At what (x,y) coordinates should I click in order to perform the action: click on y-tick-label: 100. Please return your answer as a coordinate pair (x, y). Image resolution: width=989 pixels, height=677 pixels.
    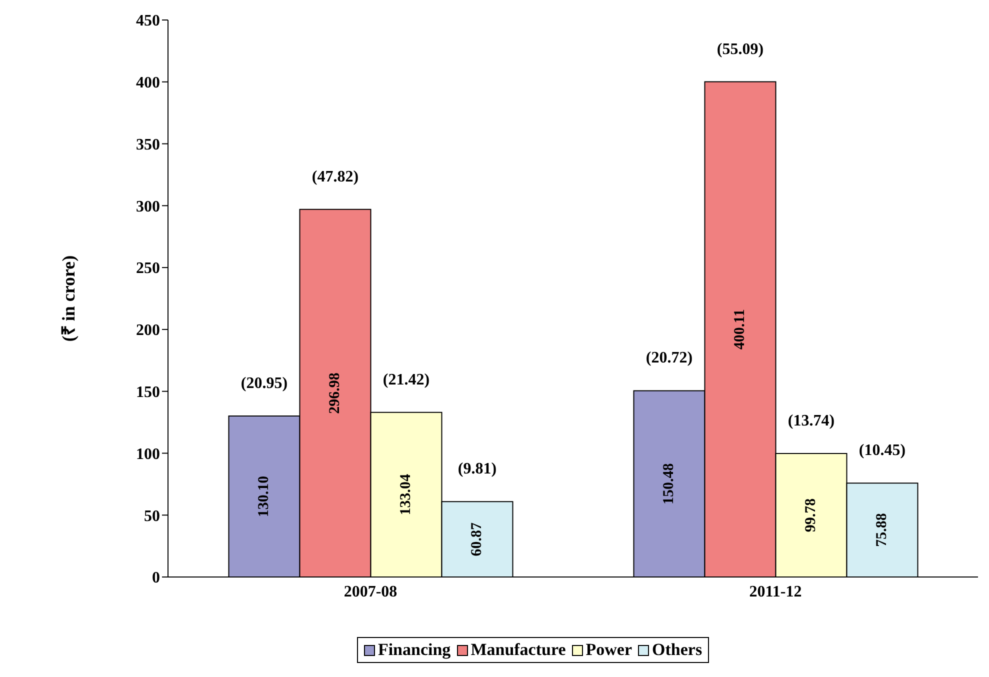
    Looking at the image, I should click on (148, 454).